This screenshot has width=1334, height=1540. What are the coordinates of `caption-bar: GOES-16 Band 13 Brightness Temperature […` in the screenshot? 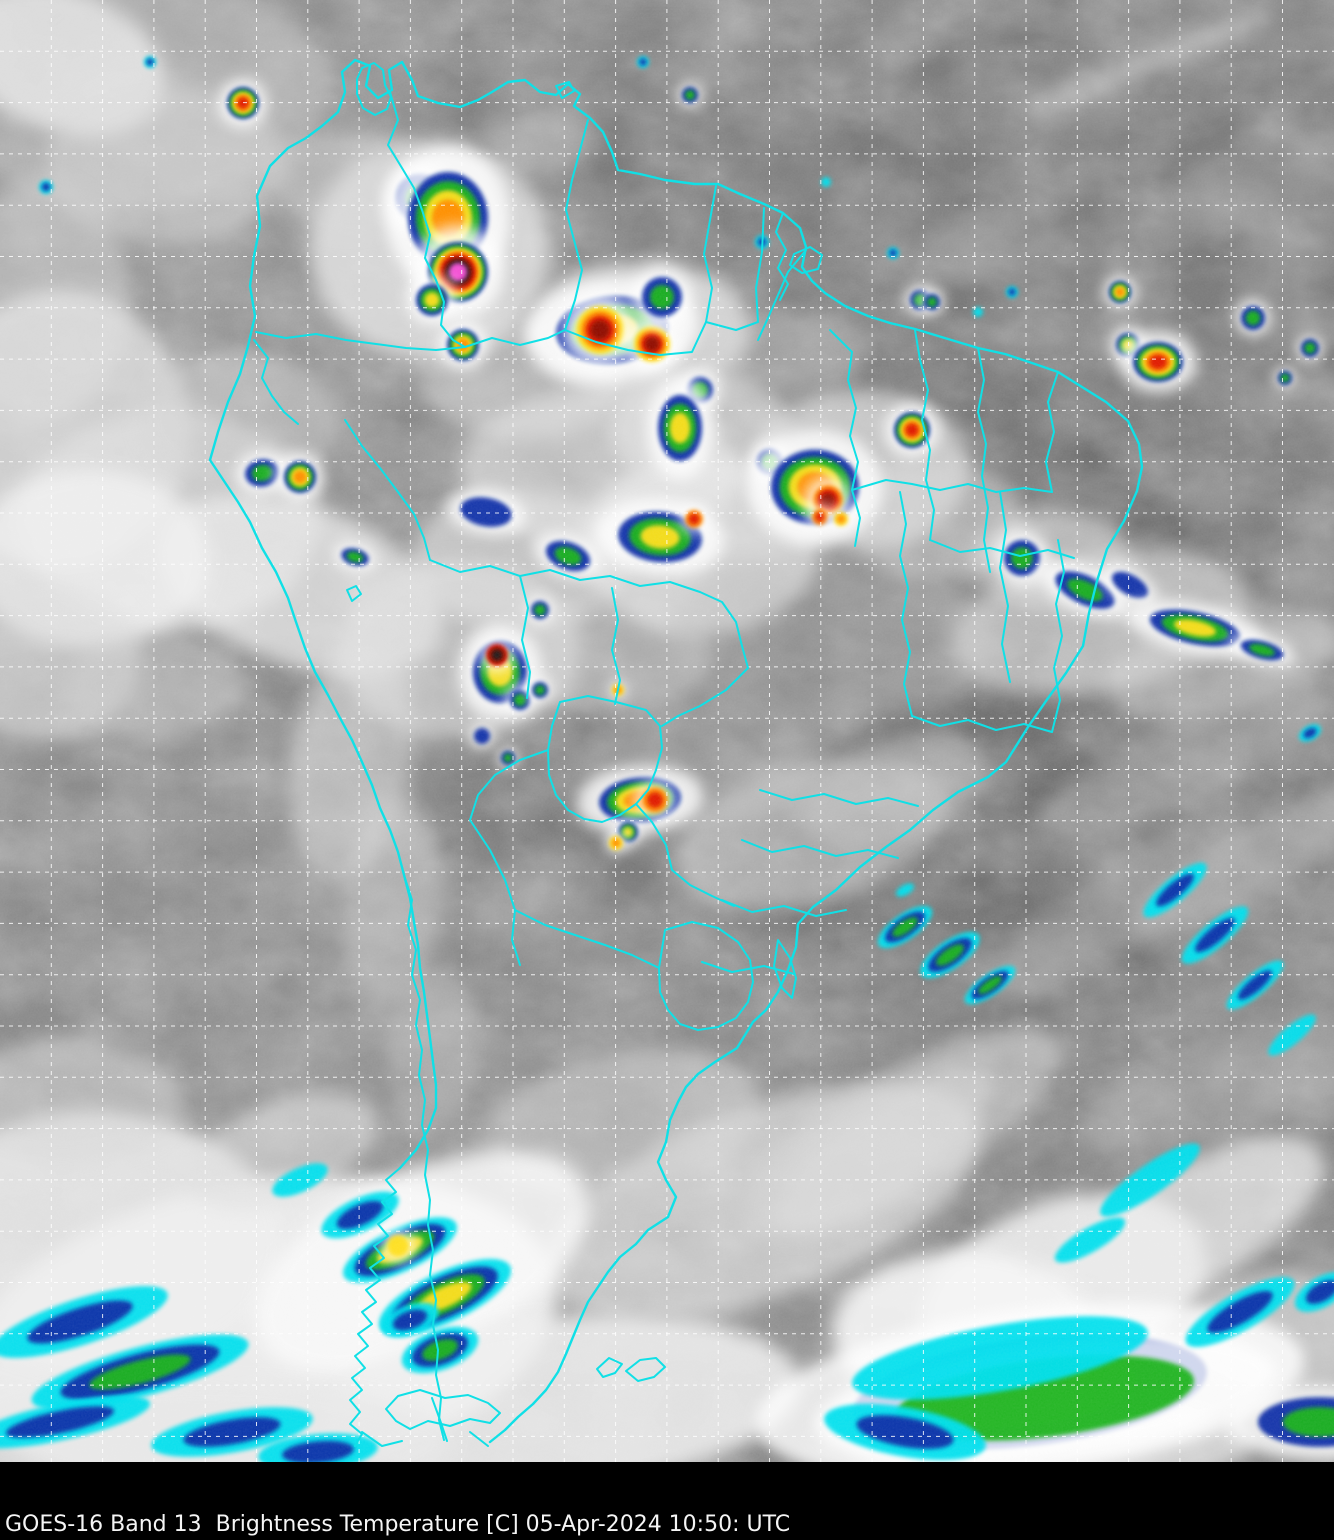 It's located at (667, 1501).